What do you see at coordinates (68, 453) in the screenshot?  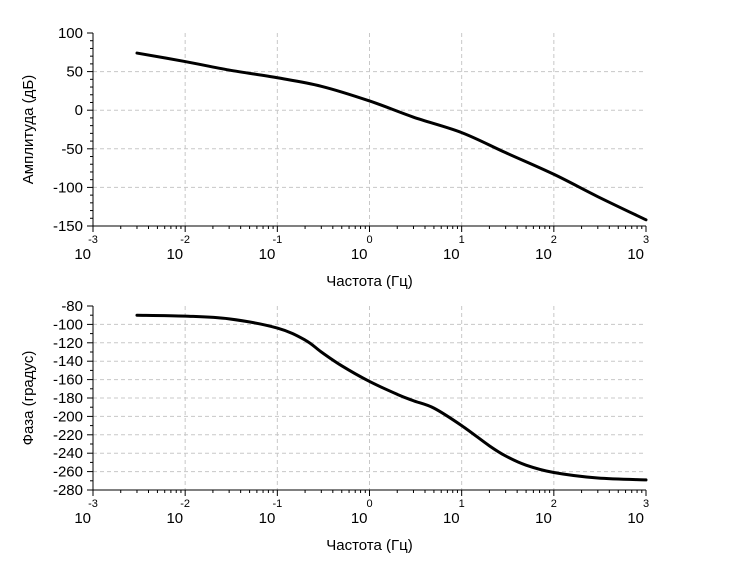 I see `phase-y-tick-label: -240` at bounding box center [68, 453].